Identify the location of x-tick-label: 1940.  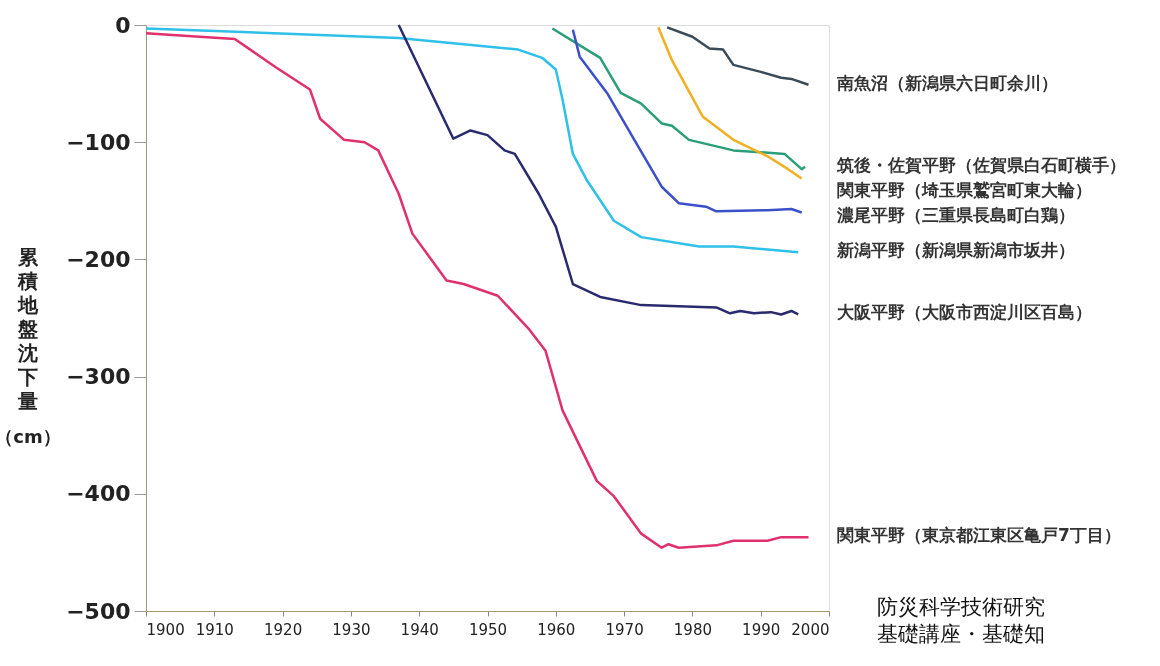
(419, 629).